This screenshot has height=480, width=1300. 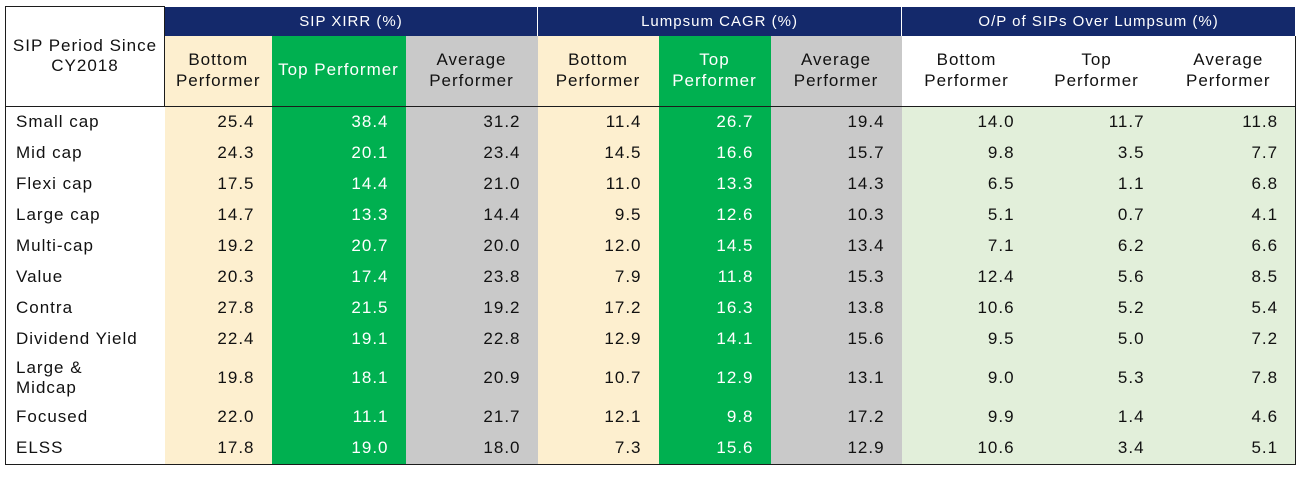 What do you see at coordinates (1096, 339) in the screenshot?
I see `value-cell: 5.0` at bounding box center [1096, 339].